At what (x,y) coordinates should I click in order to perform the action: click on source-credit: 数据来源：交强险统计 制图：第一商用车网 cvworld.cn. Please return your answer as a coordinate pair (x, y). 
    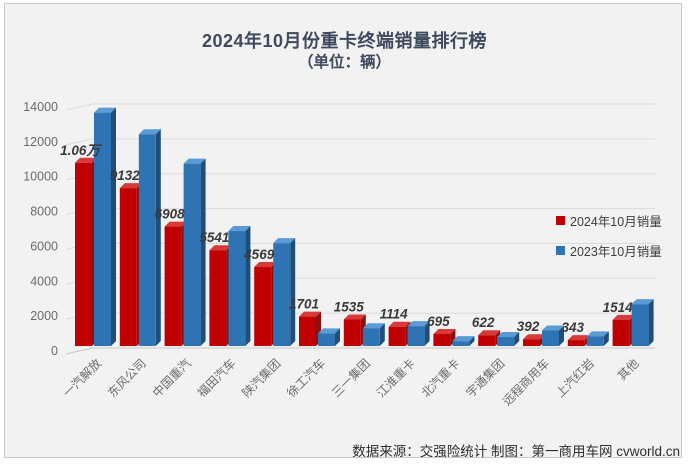
    Looking at the image, I should click on (516, 451).